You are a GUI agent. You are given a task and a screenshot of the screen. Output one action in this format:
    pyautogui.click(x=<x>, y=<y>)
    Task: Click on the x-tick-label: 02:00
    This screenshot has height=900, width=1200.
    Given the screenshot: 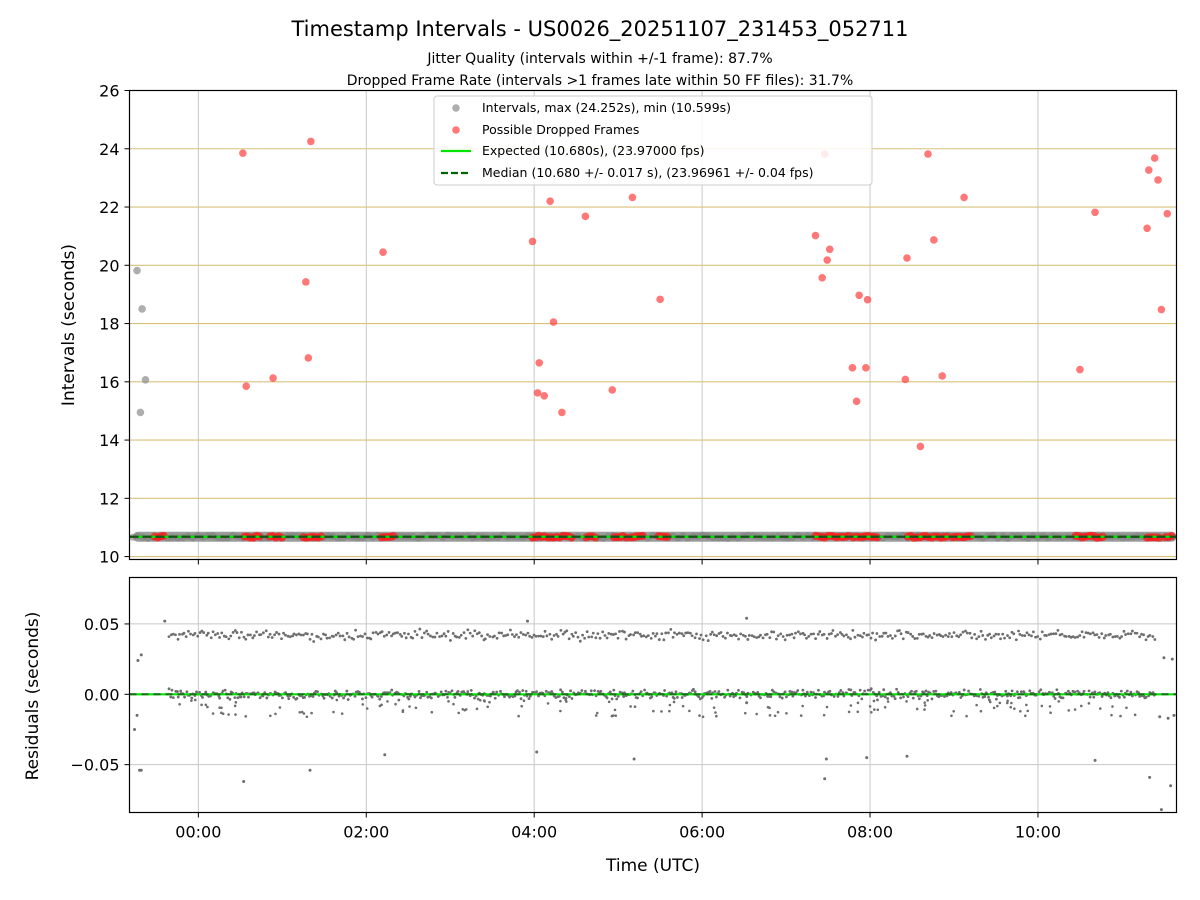 What is the action you would take?
    pyautogui.click(x=366, y=832)
    